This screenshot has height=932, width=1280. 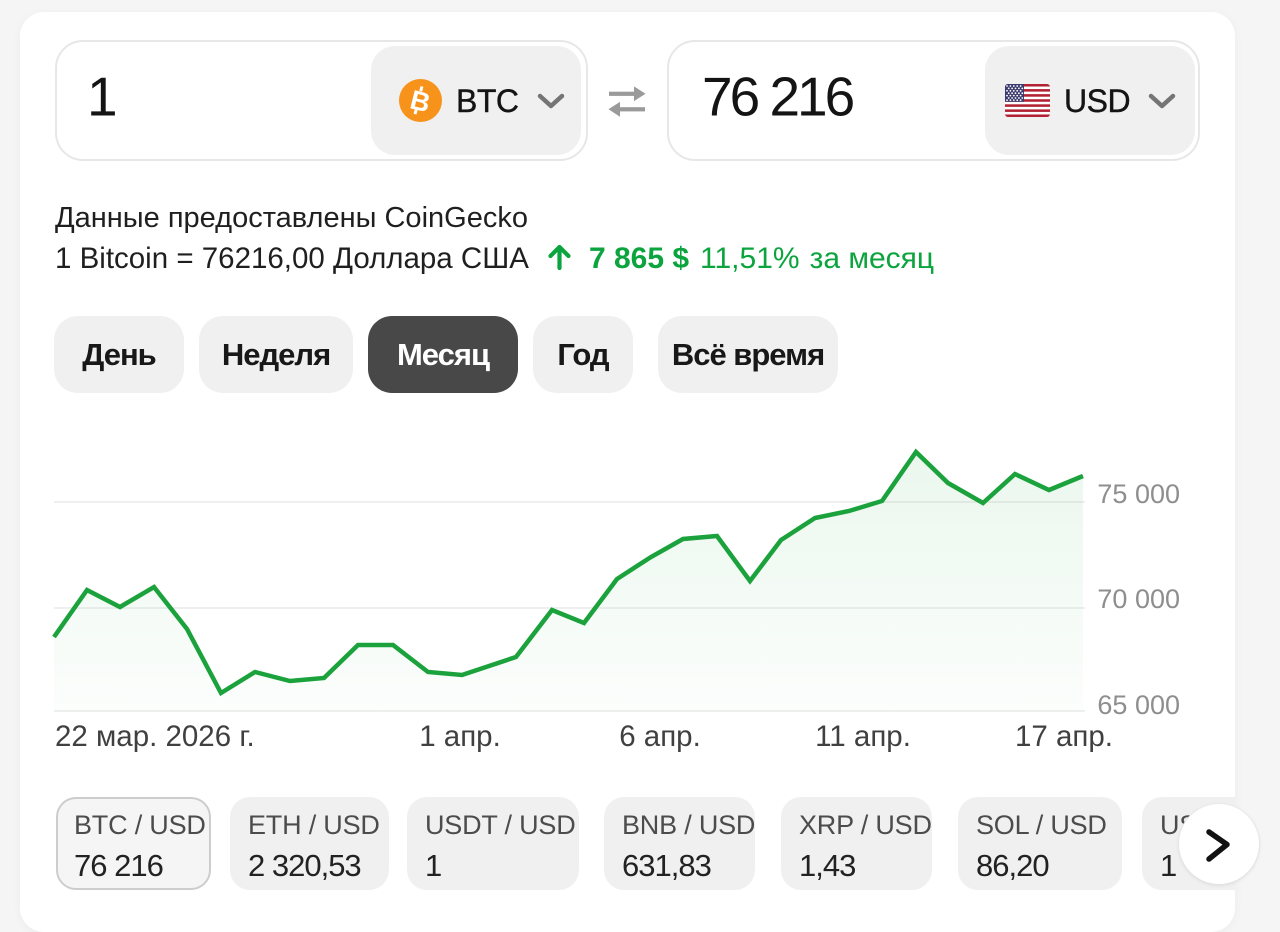 I want to click on svg-text: 6 апр., so click(x=660, y=736).